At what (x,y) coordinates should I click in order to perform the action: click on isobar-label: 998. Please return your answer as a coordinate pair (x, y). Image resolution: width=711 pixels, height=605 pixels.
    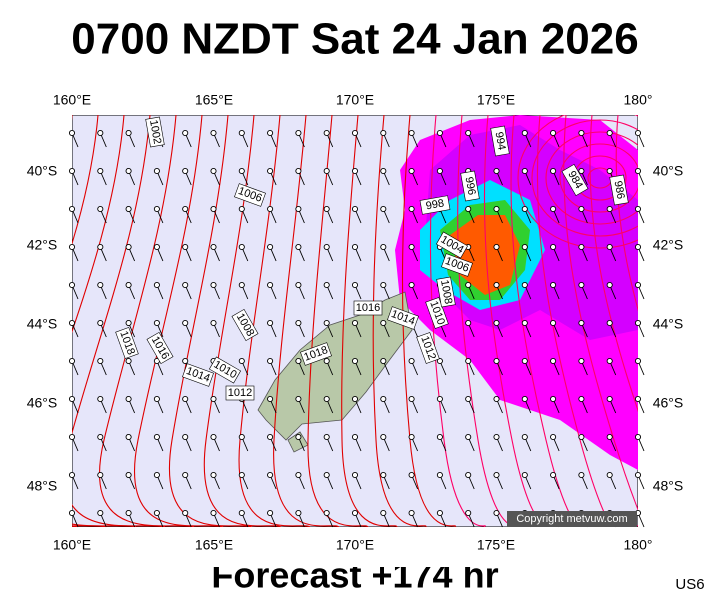
    Looking at the image, I should click on (435, 205).